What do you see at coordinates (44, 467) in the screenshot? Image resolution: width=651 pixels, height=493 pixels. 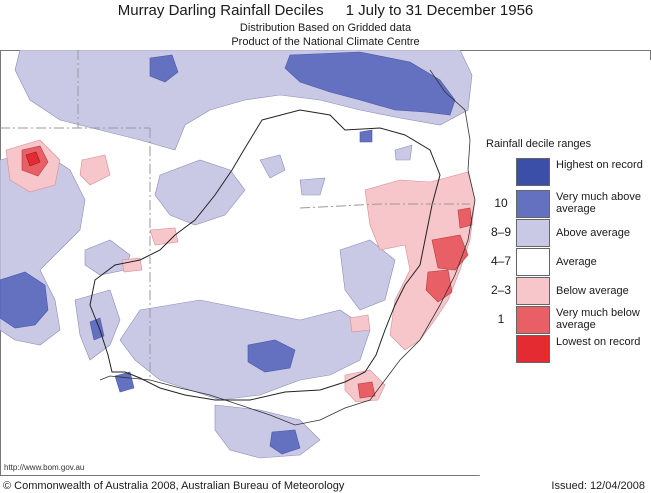 I see `source-url: http://www.bom.gov.au` at bounding box center [44, 467].